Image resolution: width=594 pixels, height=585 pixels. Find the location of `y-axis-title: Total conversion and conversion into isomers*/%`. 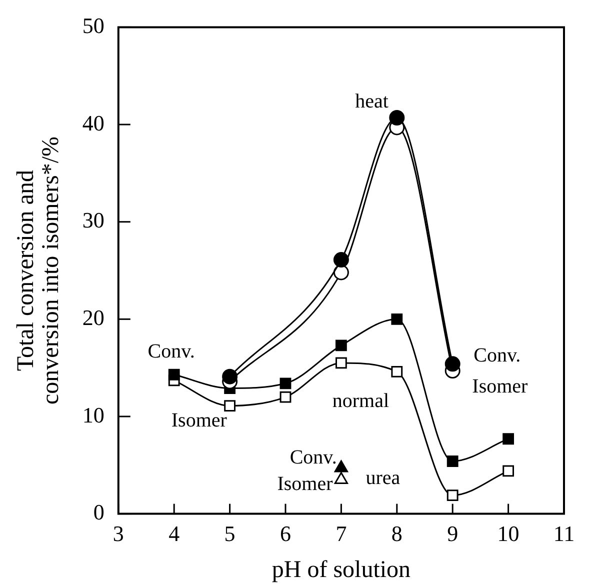

y-axis-title: Total conversion and conversion into isomers*/% is located at coordinates (38, 270).